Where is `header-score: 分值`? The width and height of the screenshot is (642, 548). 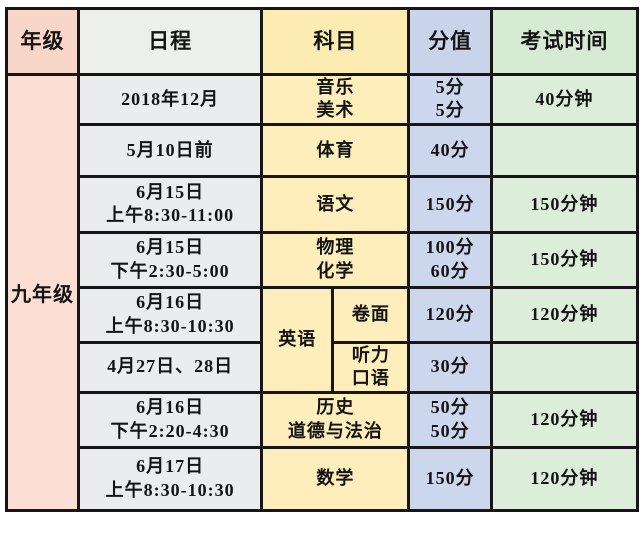
header-score: 分值 is located at coordinates (450, 41).